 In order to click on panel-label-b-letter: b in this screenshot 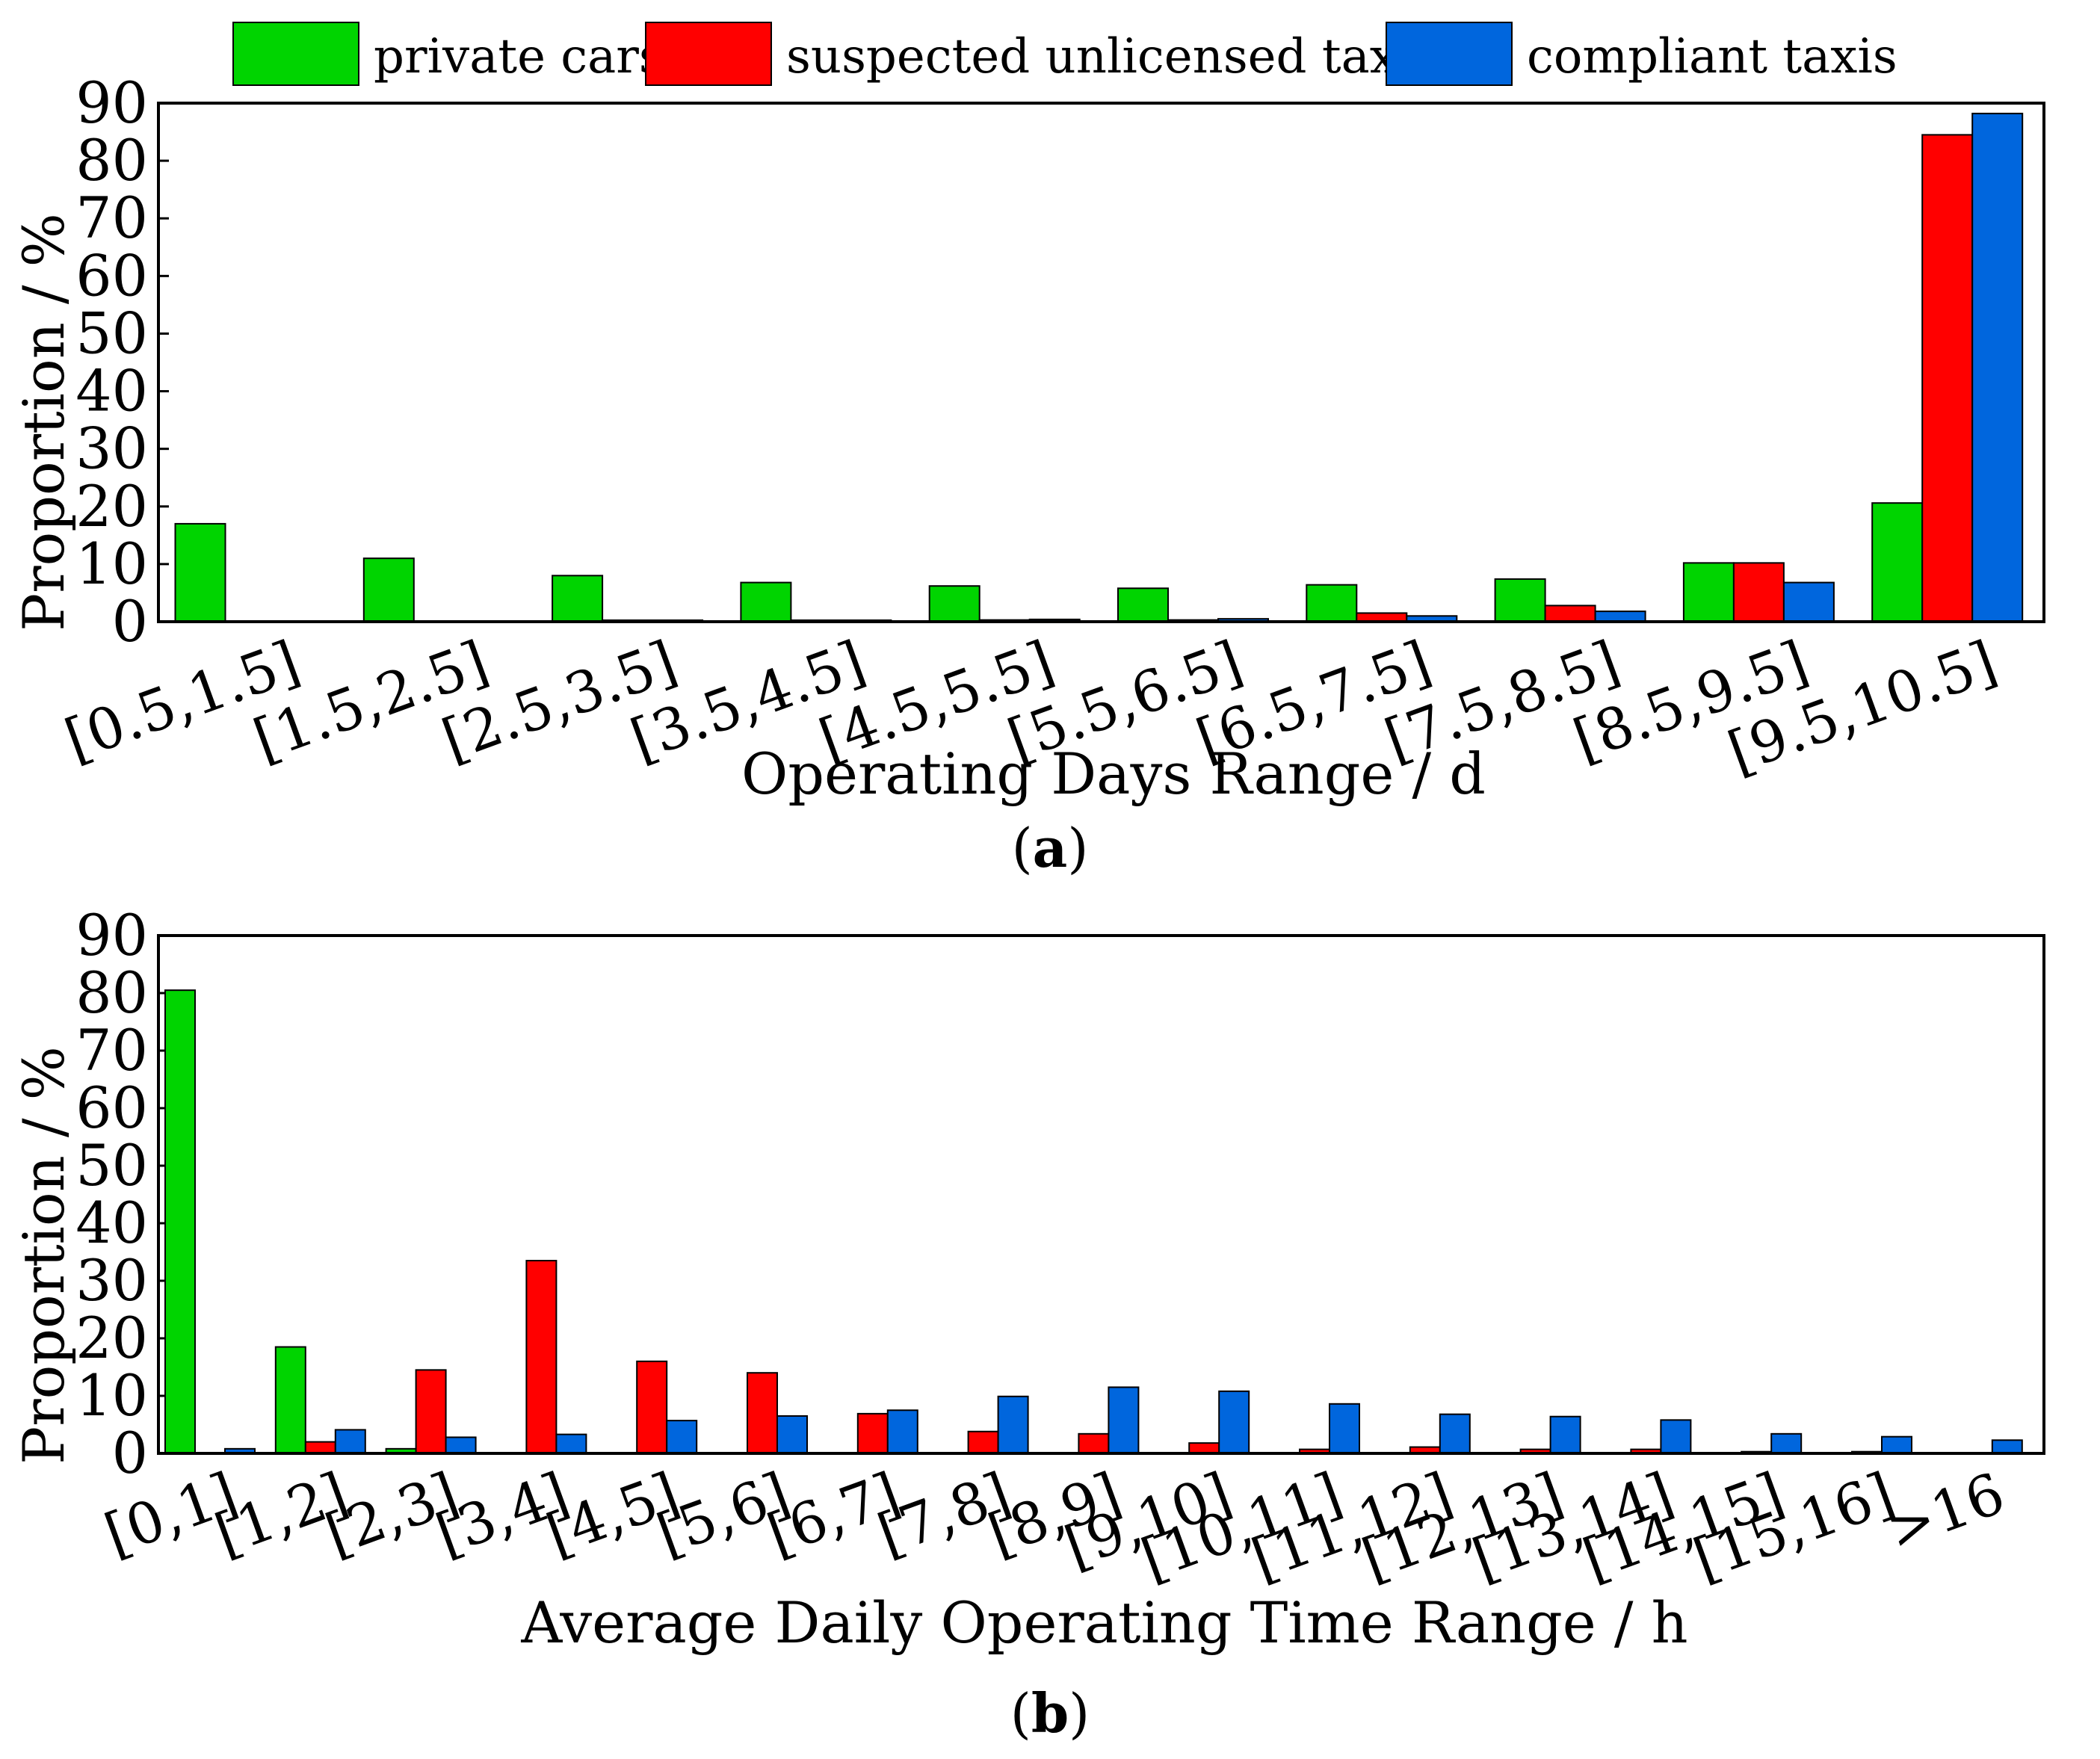, I will do `click(1050, 1713)`.